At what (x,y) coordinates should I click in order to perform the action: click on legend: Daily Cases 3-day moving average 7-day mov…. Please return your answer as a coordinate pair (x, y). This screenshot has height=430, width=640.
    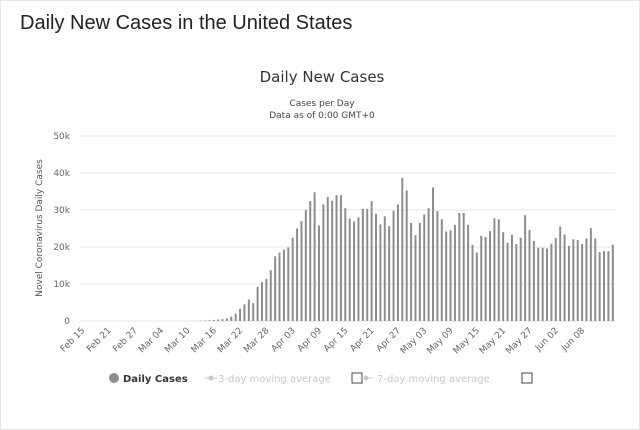
    Looking at the image, I should click on (321, 378).